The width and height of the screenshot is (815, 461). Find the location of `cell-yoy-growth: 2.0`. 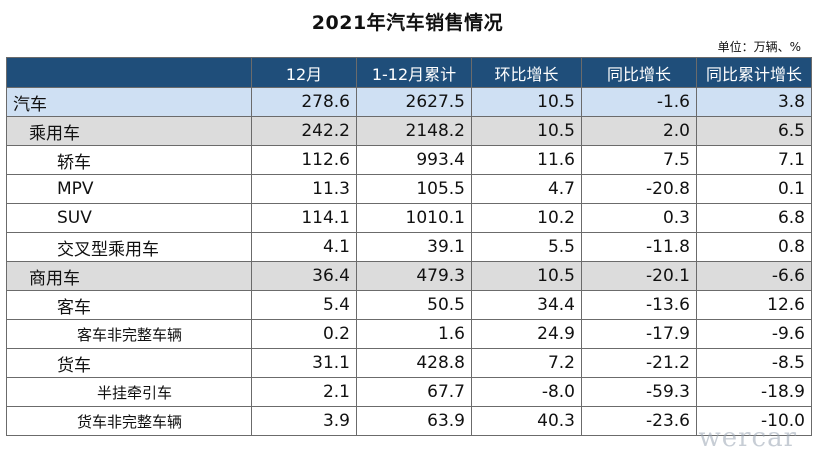

cell-yoy-growth: 2.0 is located at coordinates (639, 131).